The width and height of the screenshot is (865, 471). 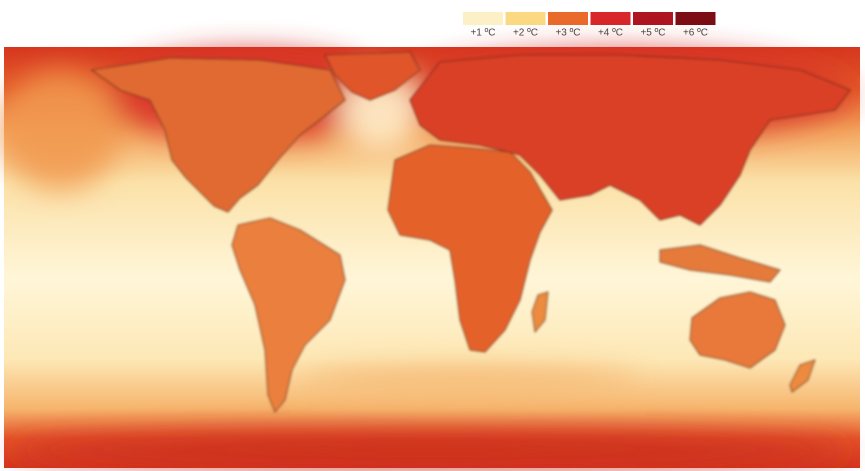 I want to click on legend-label: +6 ºC, so click(x=695, y=33).